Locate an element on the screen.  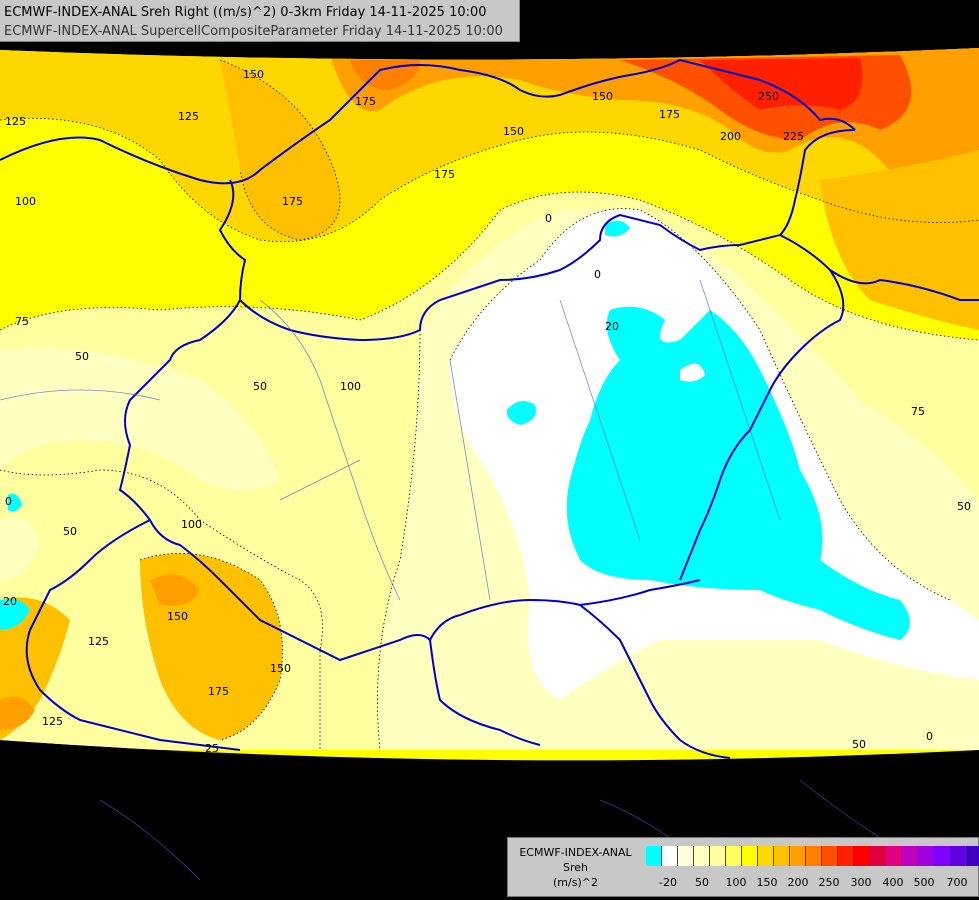
legend-tick-label: 100 is located at coordinates (736, 882).